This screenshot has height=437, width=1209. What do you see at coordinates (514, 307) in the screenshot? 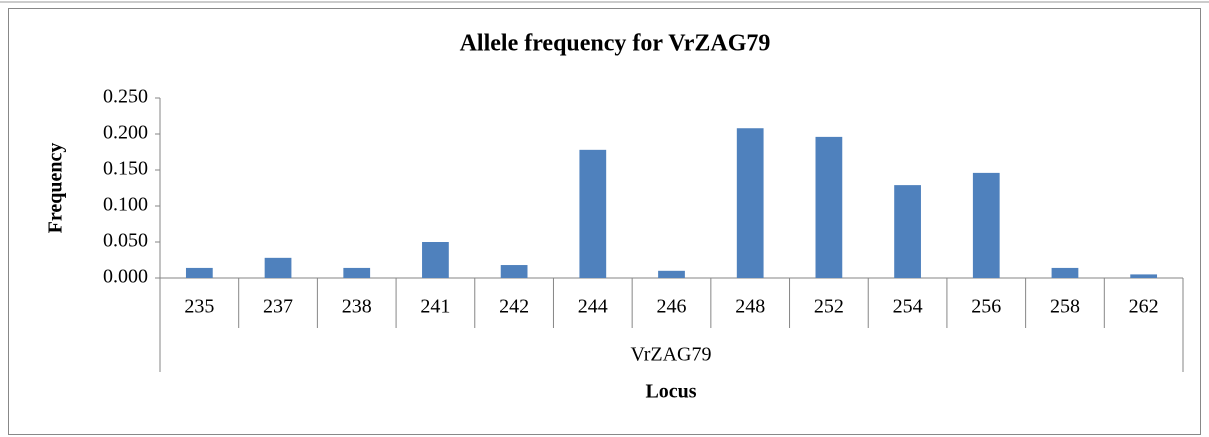
I see `x-tick-label: 242` at bounding box center [514, 307].